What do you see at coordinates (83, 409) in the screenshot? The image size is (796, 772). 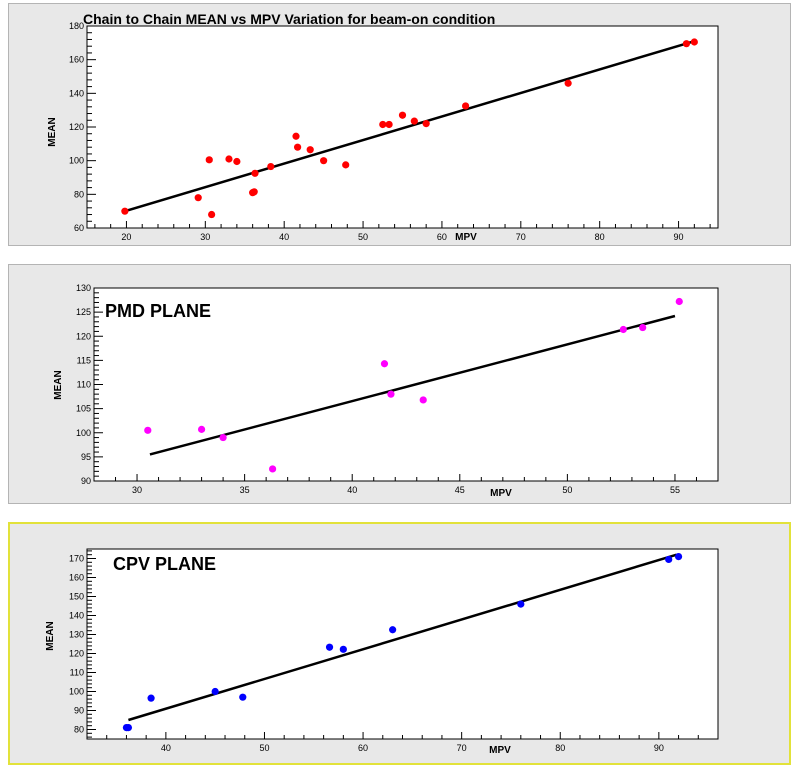 I see `y-tick-label: 105` at bounding box center [83, 409].